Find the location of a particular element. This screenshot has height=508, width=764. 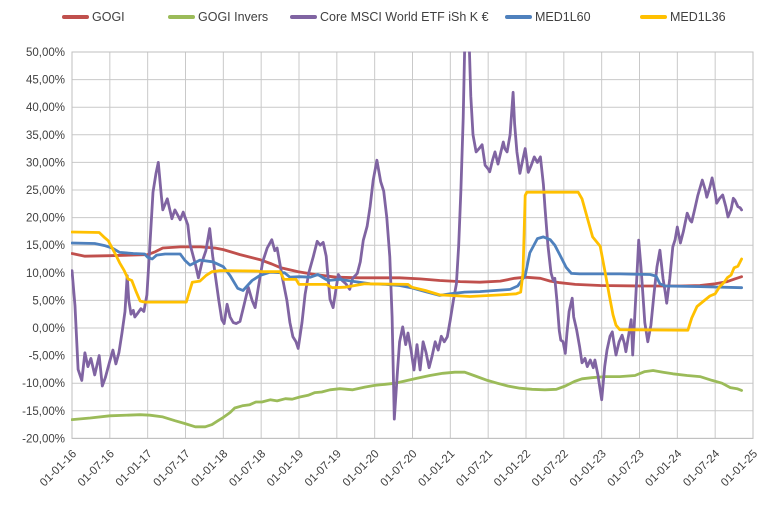

x-axis-tick-label: 01-01-21 is located at coordinates (436, 468).